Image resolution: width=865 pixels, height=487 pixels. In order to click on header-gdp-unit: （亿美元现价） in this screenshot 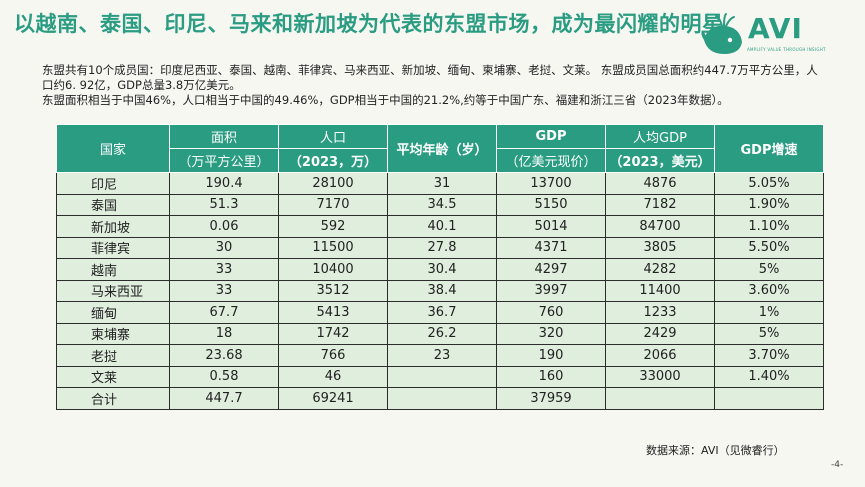, I will do `click(551, 160)`.